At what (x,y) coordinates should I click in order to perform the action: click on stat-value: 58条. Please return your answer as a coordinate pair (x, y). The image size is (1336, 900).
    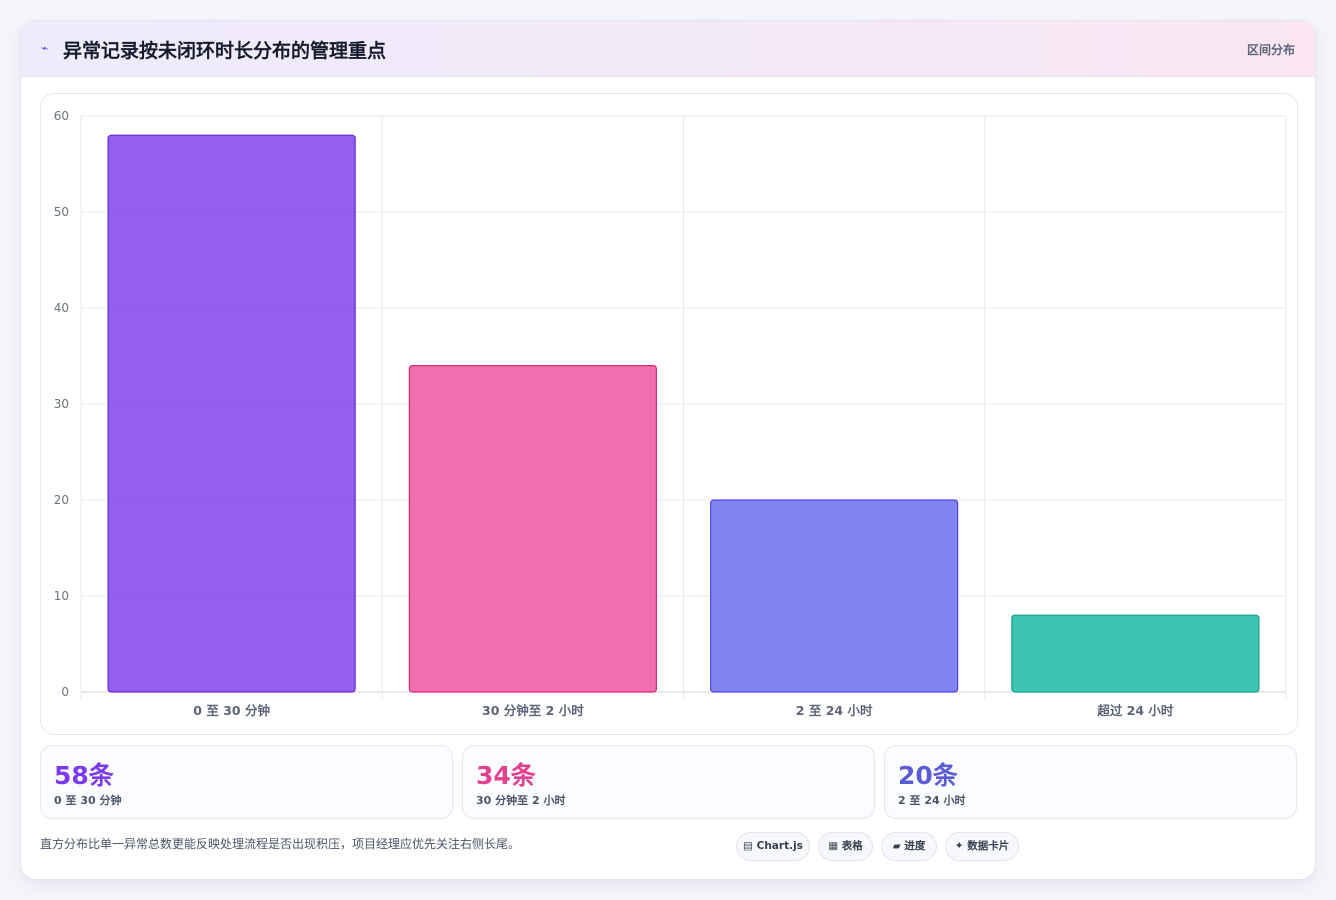
    Looking at the image, I should click on (84, 775).